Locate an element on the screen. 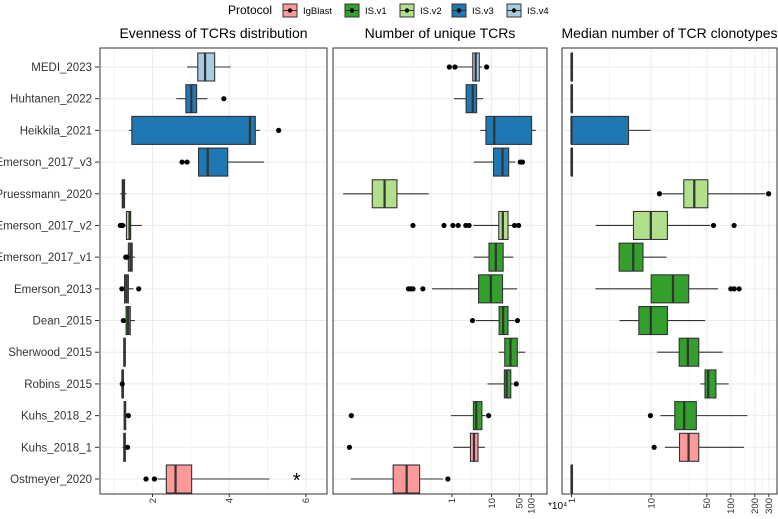  dataset-label: Robins_2015 is located at coordinates (58, 385).